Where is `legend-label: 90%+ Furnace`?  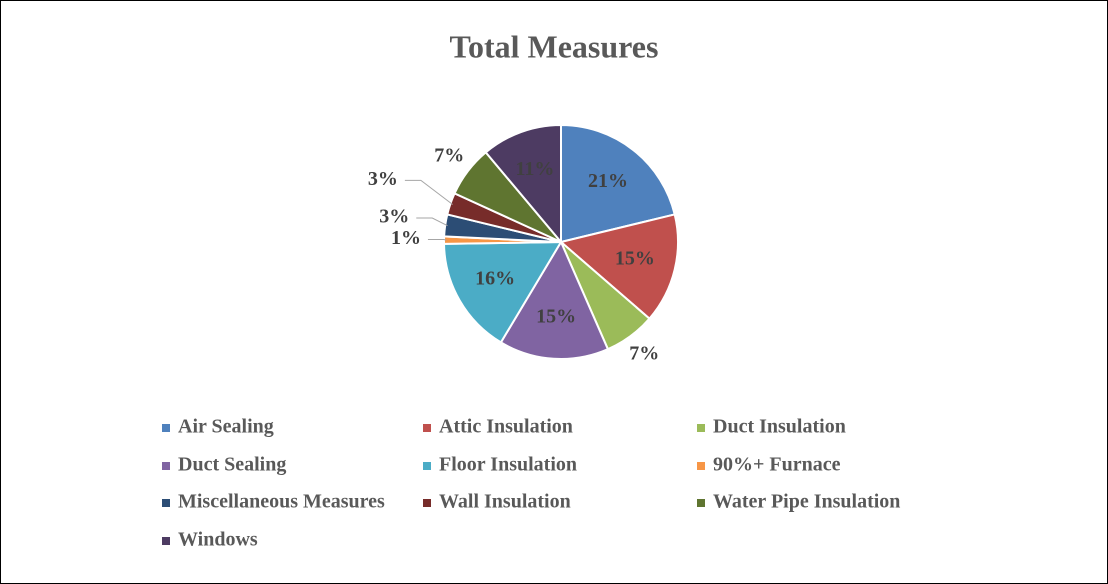
legend-label: 90%+ Furnace is located at coordinates (777, 465).